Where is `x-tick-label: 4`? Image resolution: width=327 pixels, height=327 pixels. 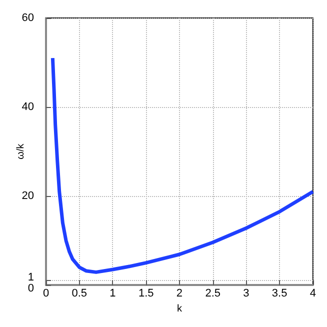 x-tick-label: 4 is located at coordinates (313, 294).